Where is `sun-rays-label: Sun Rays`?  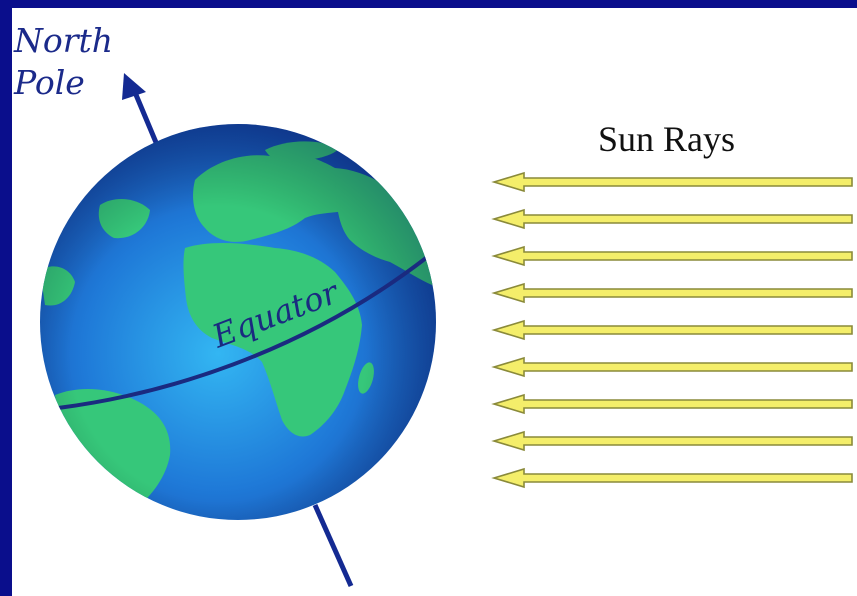 sun-rays-label: Sun Rays is located at coordinates (667, 139).